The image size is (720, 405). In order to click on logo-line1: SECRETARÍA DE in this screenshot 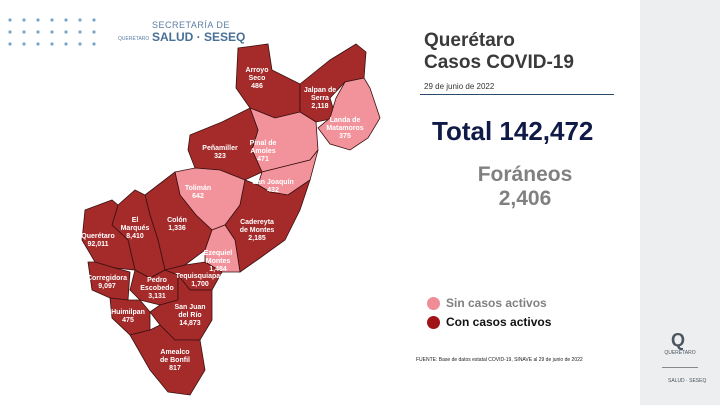, I will do `click(191, 25)`.